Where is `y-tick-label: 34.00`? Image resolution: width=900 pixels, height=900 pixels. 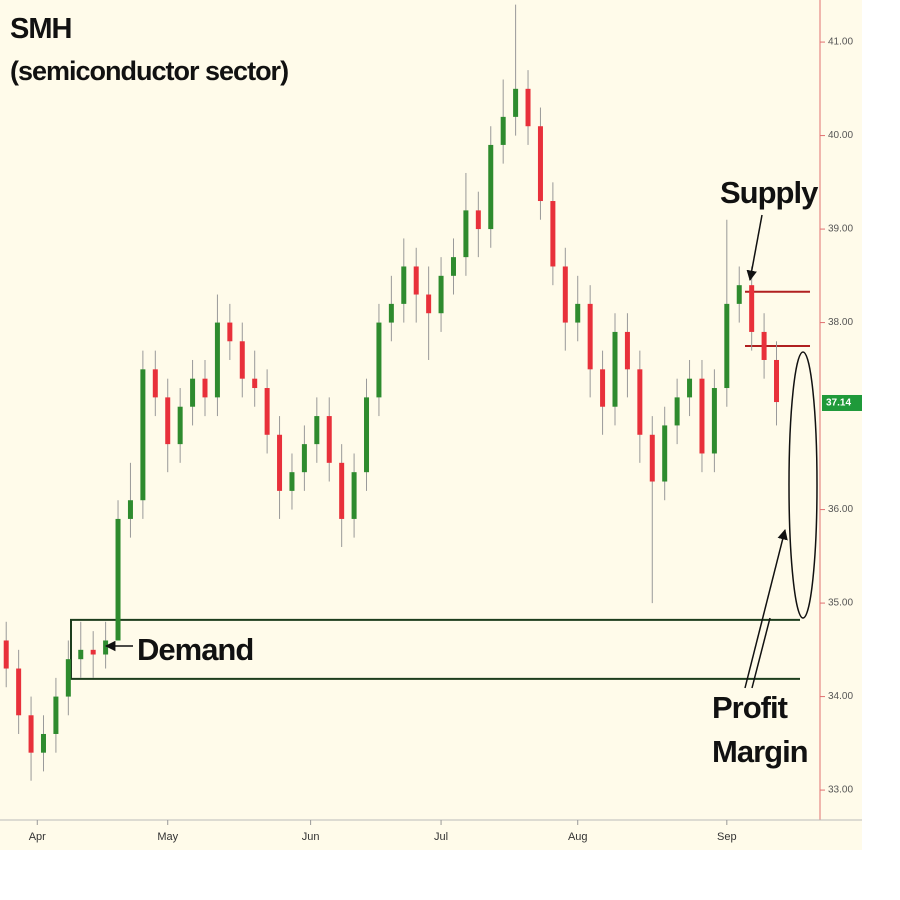 y-tick-label: 34.00 is located at coordinates (840, 696).